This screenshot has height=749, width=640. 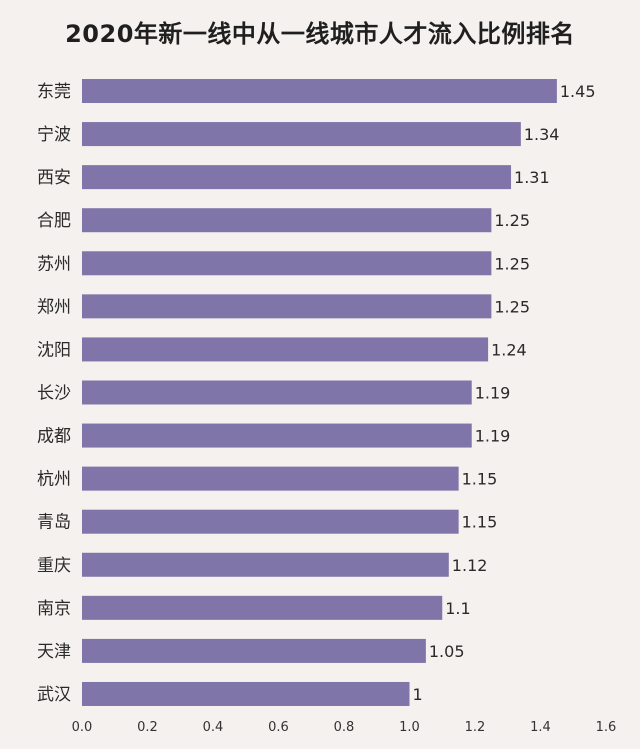 What do you see at coordinates (54, 307) in the screenshot?
I see `category-label: 郑州` at bounding box center [54, 307].